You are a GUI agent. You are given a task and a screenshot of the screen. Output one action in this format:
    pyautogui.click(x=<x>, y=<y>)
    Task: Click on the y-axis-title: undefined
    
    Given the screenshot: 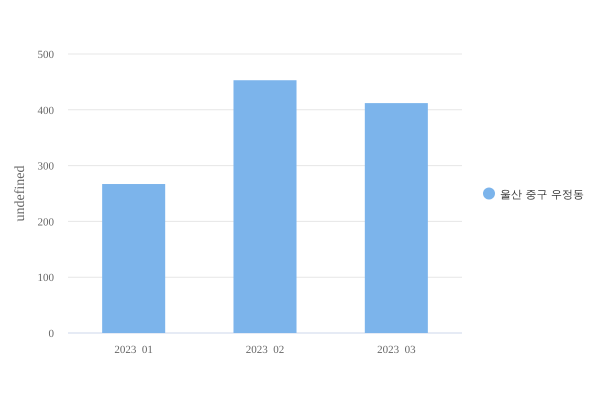 What is the action you would take?
    pyautogui.click(x=20, y=194)
    